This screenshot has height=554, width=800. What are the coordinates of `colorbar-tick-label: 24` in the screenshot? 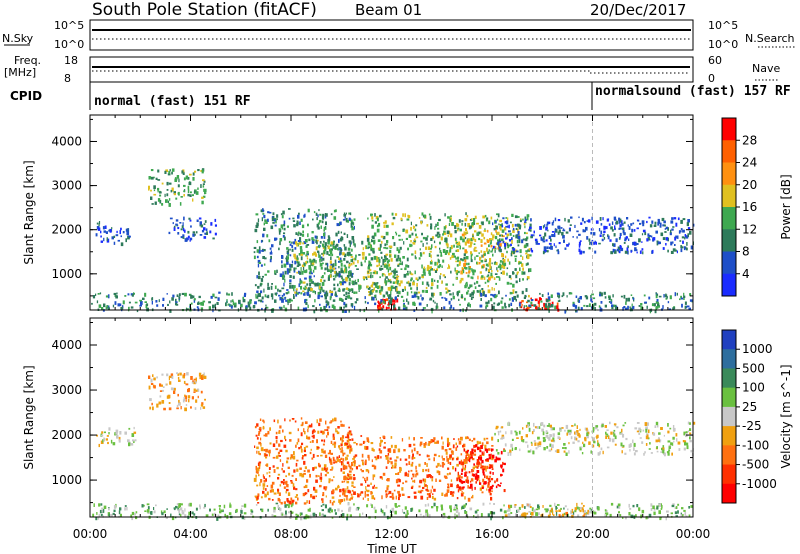 It's located at (749, 163).